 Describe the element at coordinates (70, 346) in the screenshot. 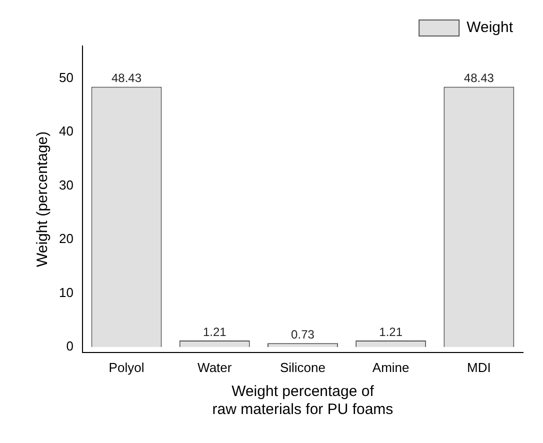

I see `y-tick-label: 0` at that location.